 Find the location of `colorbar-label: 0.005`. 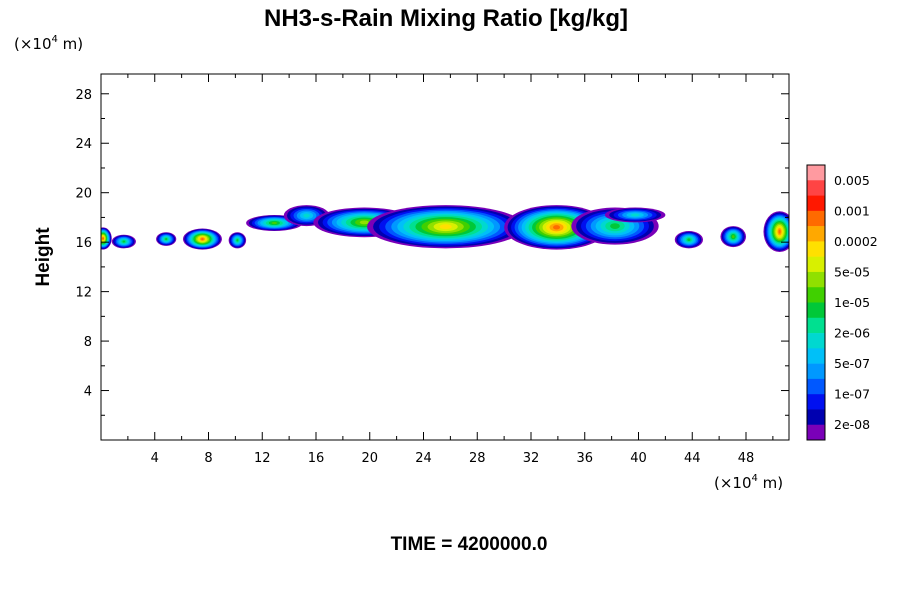

colorbar-label: 0.005 is located at coordinates (852, 180).